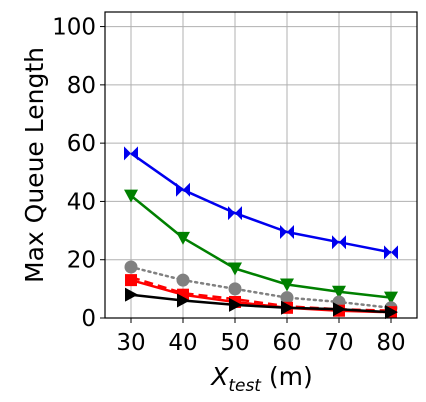 This screenshot has height=402, width=426. I want to click on y-axis-label: Max Queue Length, so click(34, 165).